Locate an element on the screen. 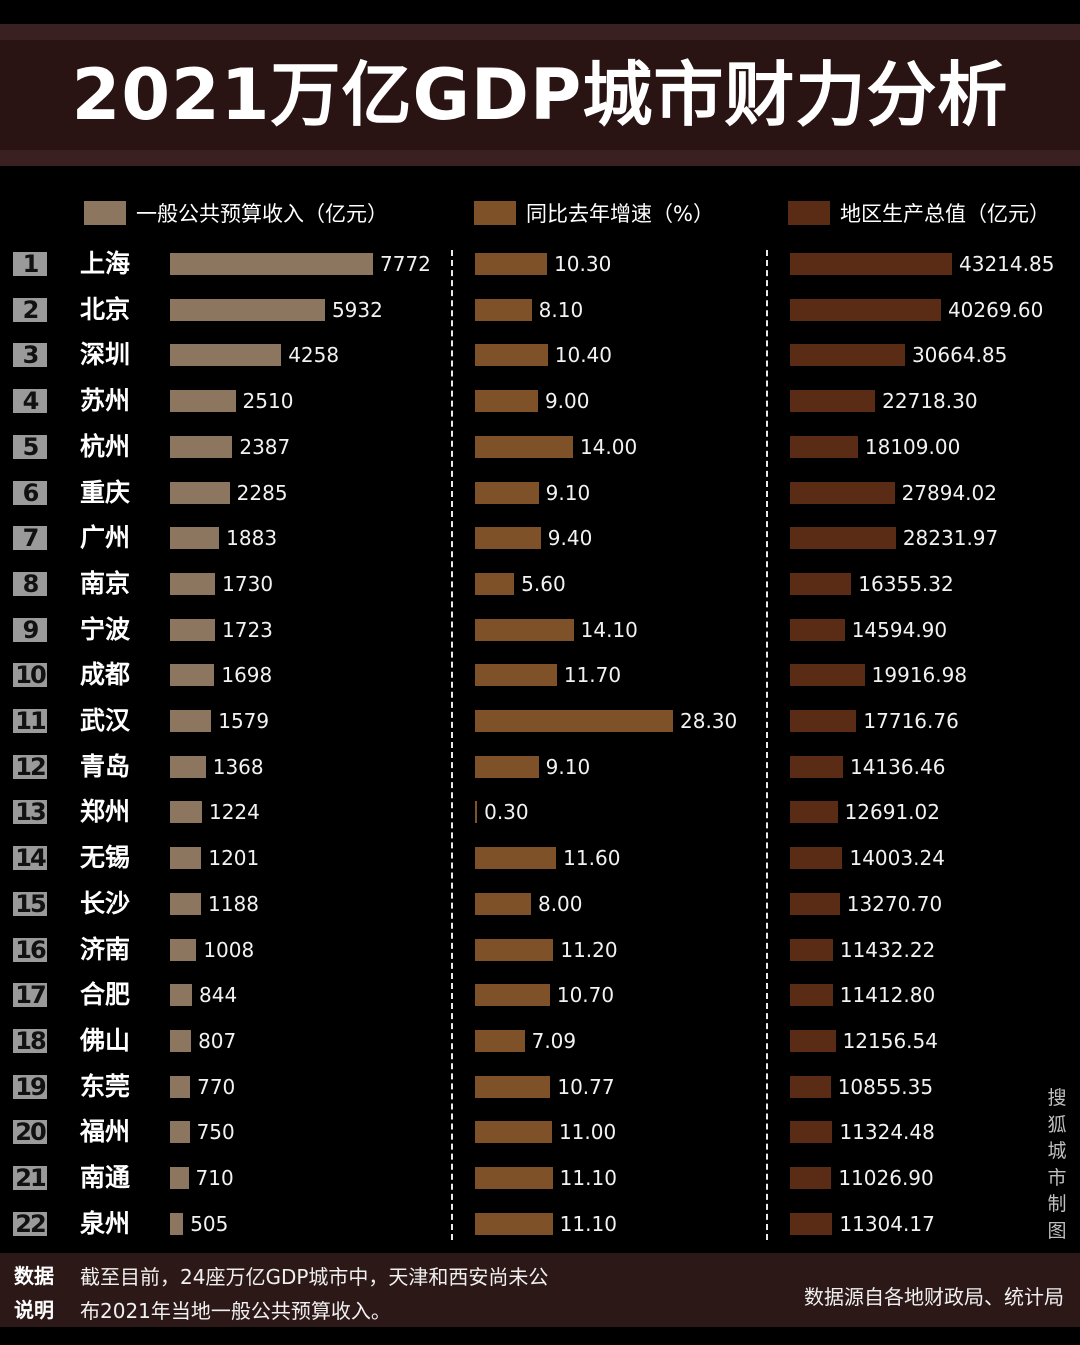 The width and height of the screenshot is (1080, 1345). revenue-value: 710 is located at coordinates (214, 1178).